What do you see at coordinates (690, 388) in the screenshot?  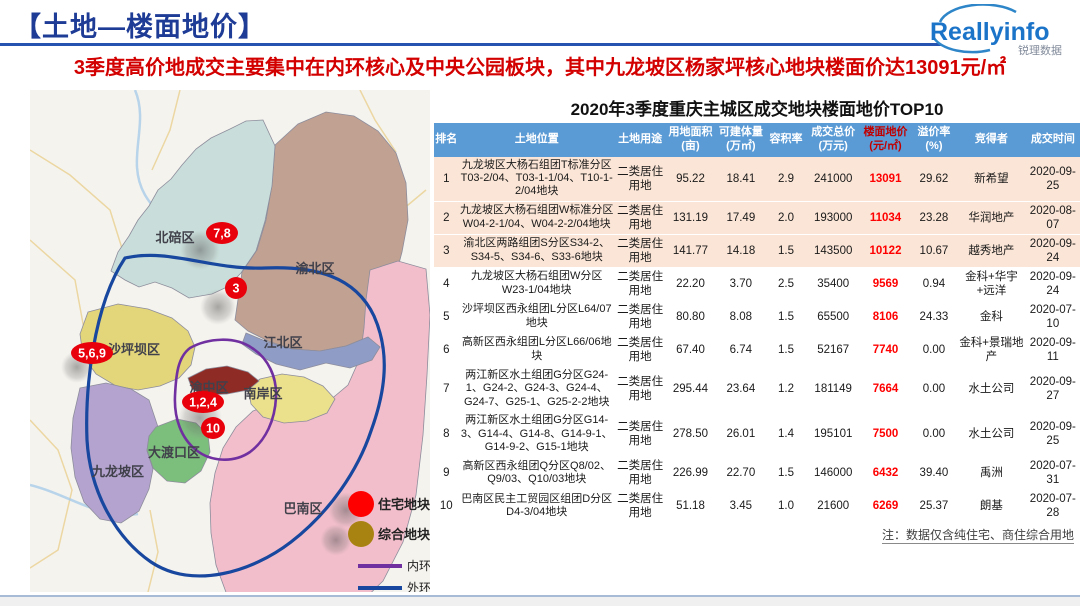 I see `table-cell: 295.44` at bounding box center [690, 388].